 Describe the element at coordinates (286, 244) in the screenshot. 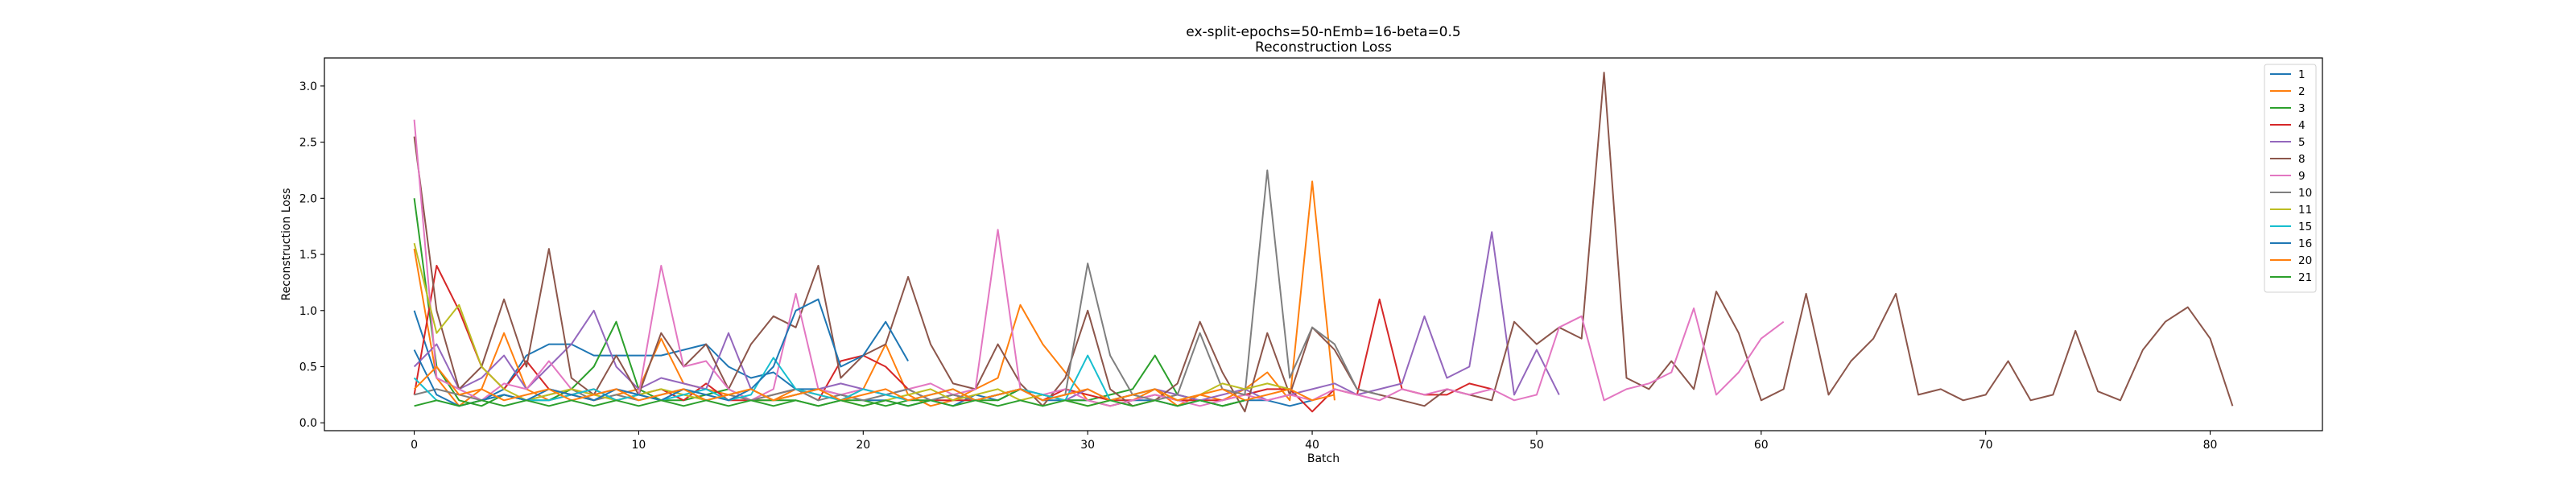

I see `y-axis-label: Reconstruction Loss` at that location.